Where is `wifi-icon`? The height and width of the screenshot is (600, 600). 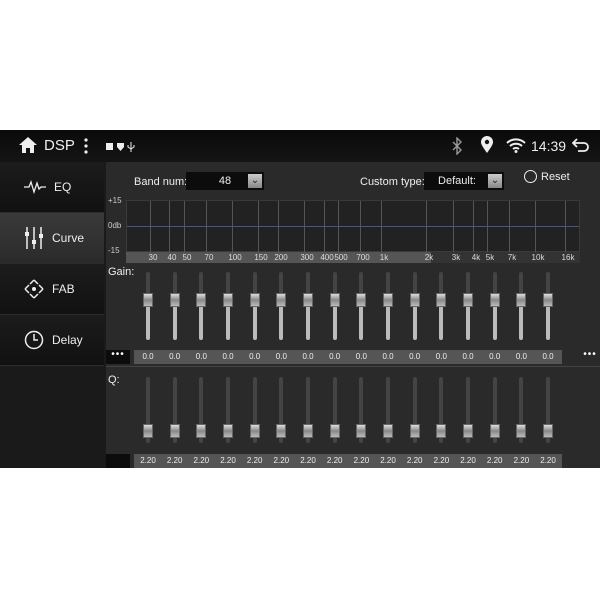 wifi-icon is located at coordinates (516, 145).